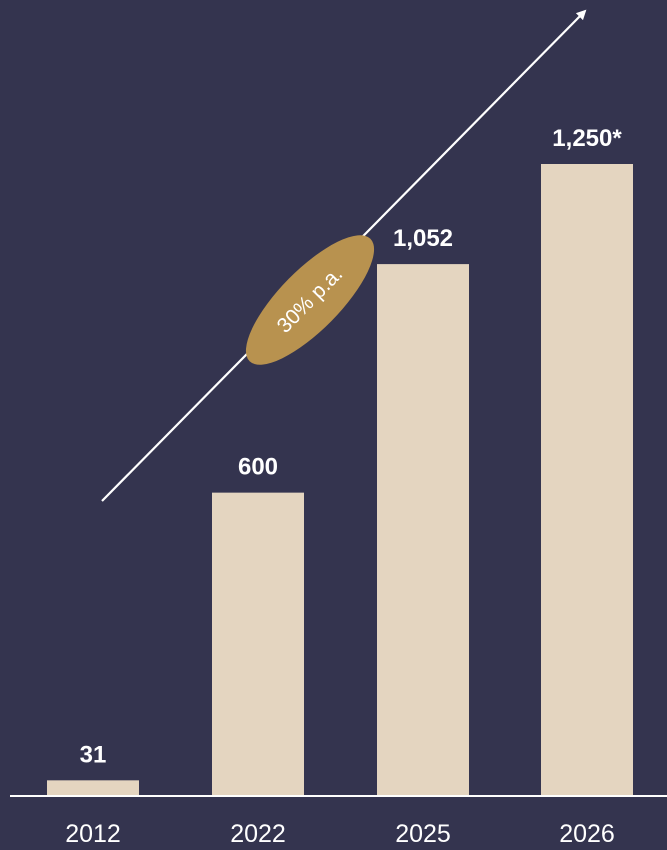 The height and width of the screenshot is (850, 667). I want to click on x-tick-2022: 2022, so click(258, 834).